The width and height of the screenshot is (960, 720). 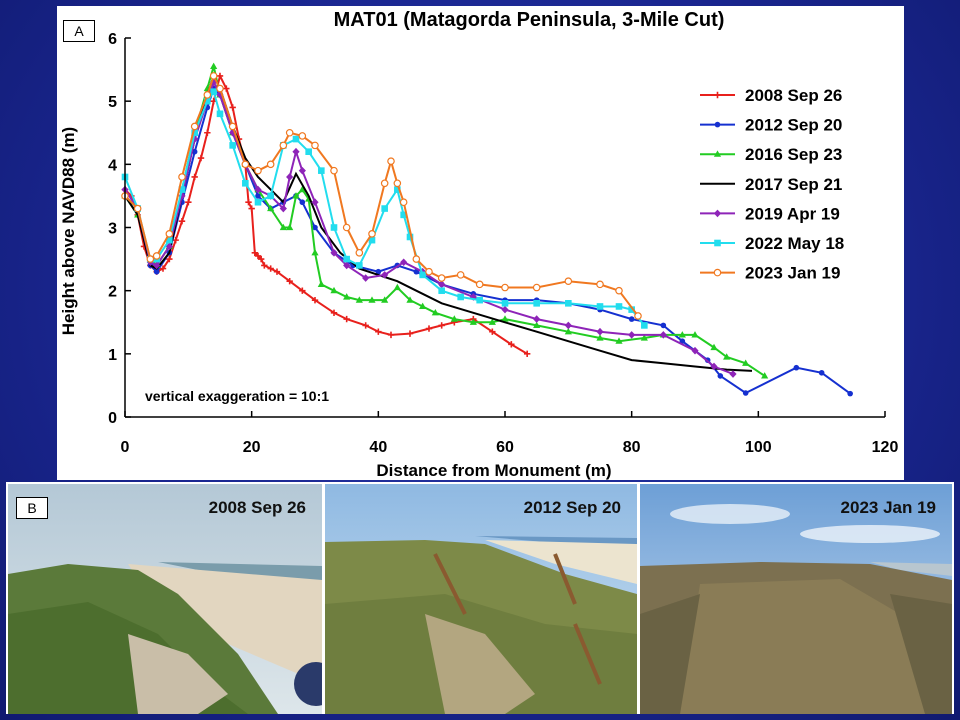 What do you see at coordinates (793, 154) in the screenshot?
I see `legend-label: 2016 Sep 23` at bounding box center [793, 154].